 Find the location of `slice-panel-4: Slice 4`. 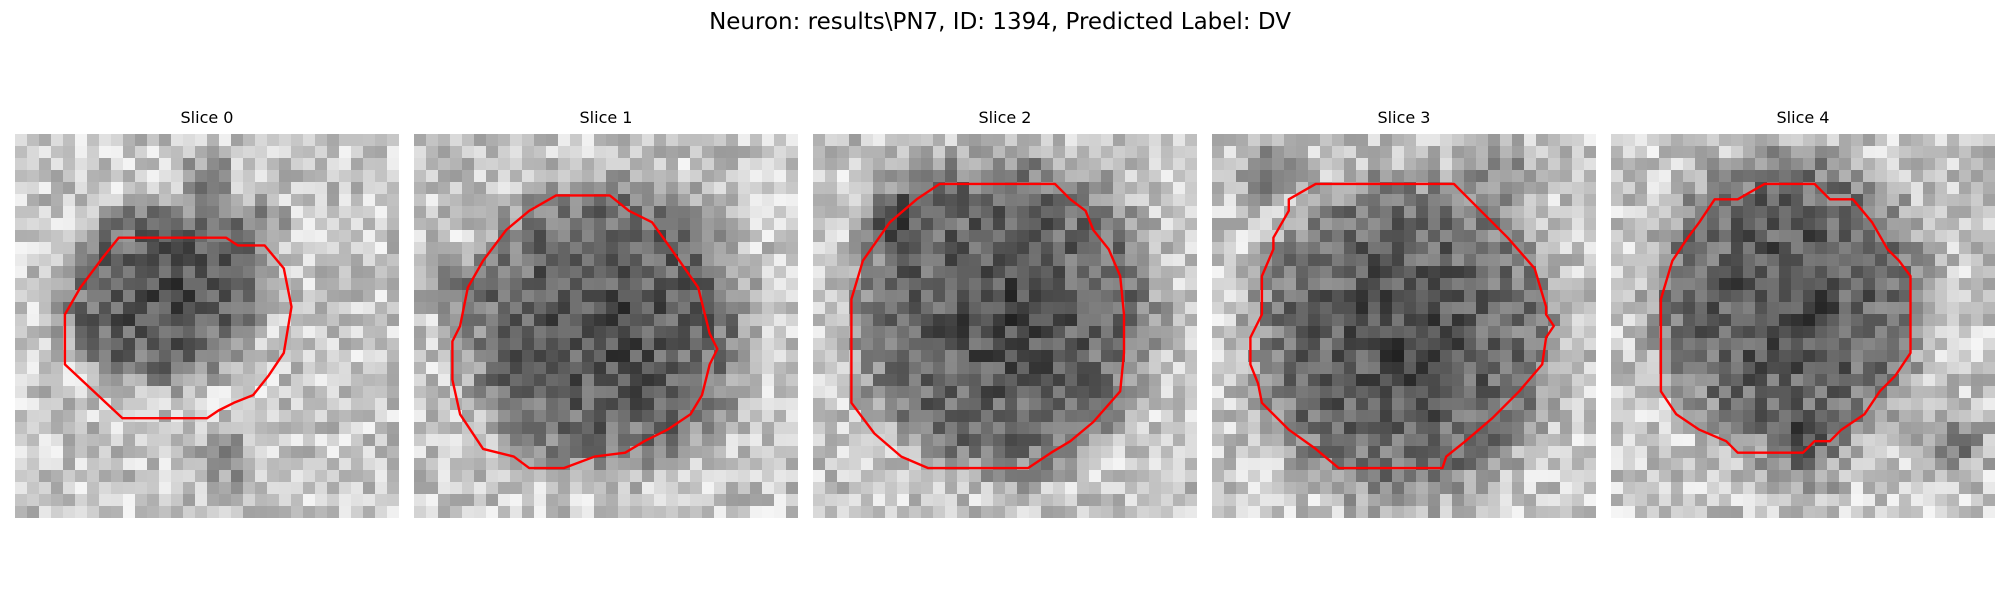

slice-panel-4: Slice 4 is located at coordinates (1803, 313).